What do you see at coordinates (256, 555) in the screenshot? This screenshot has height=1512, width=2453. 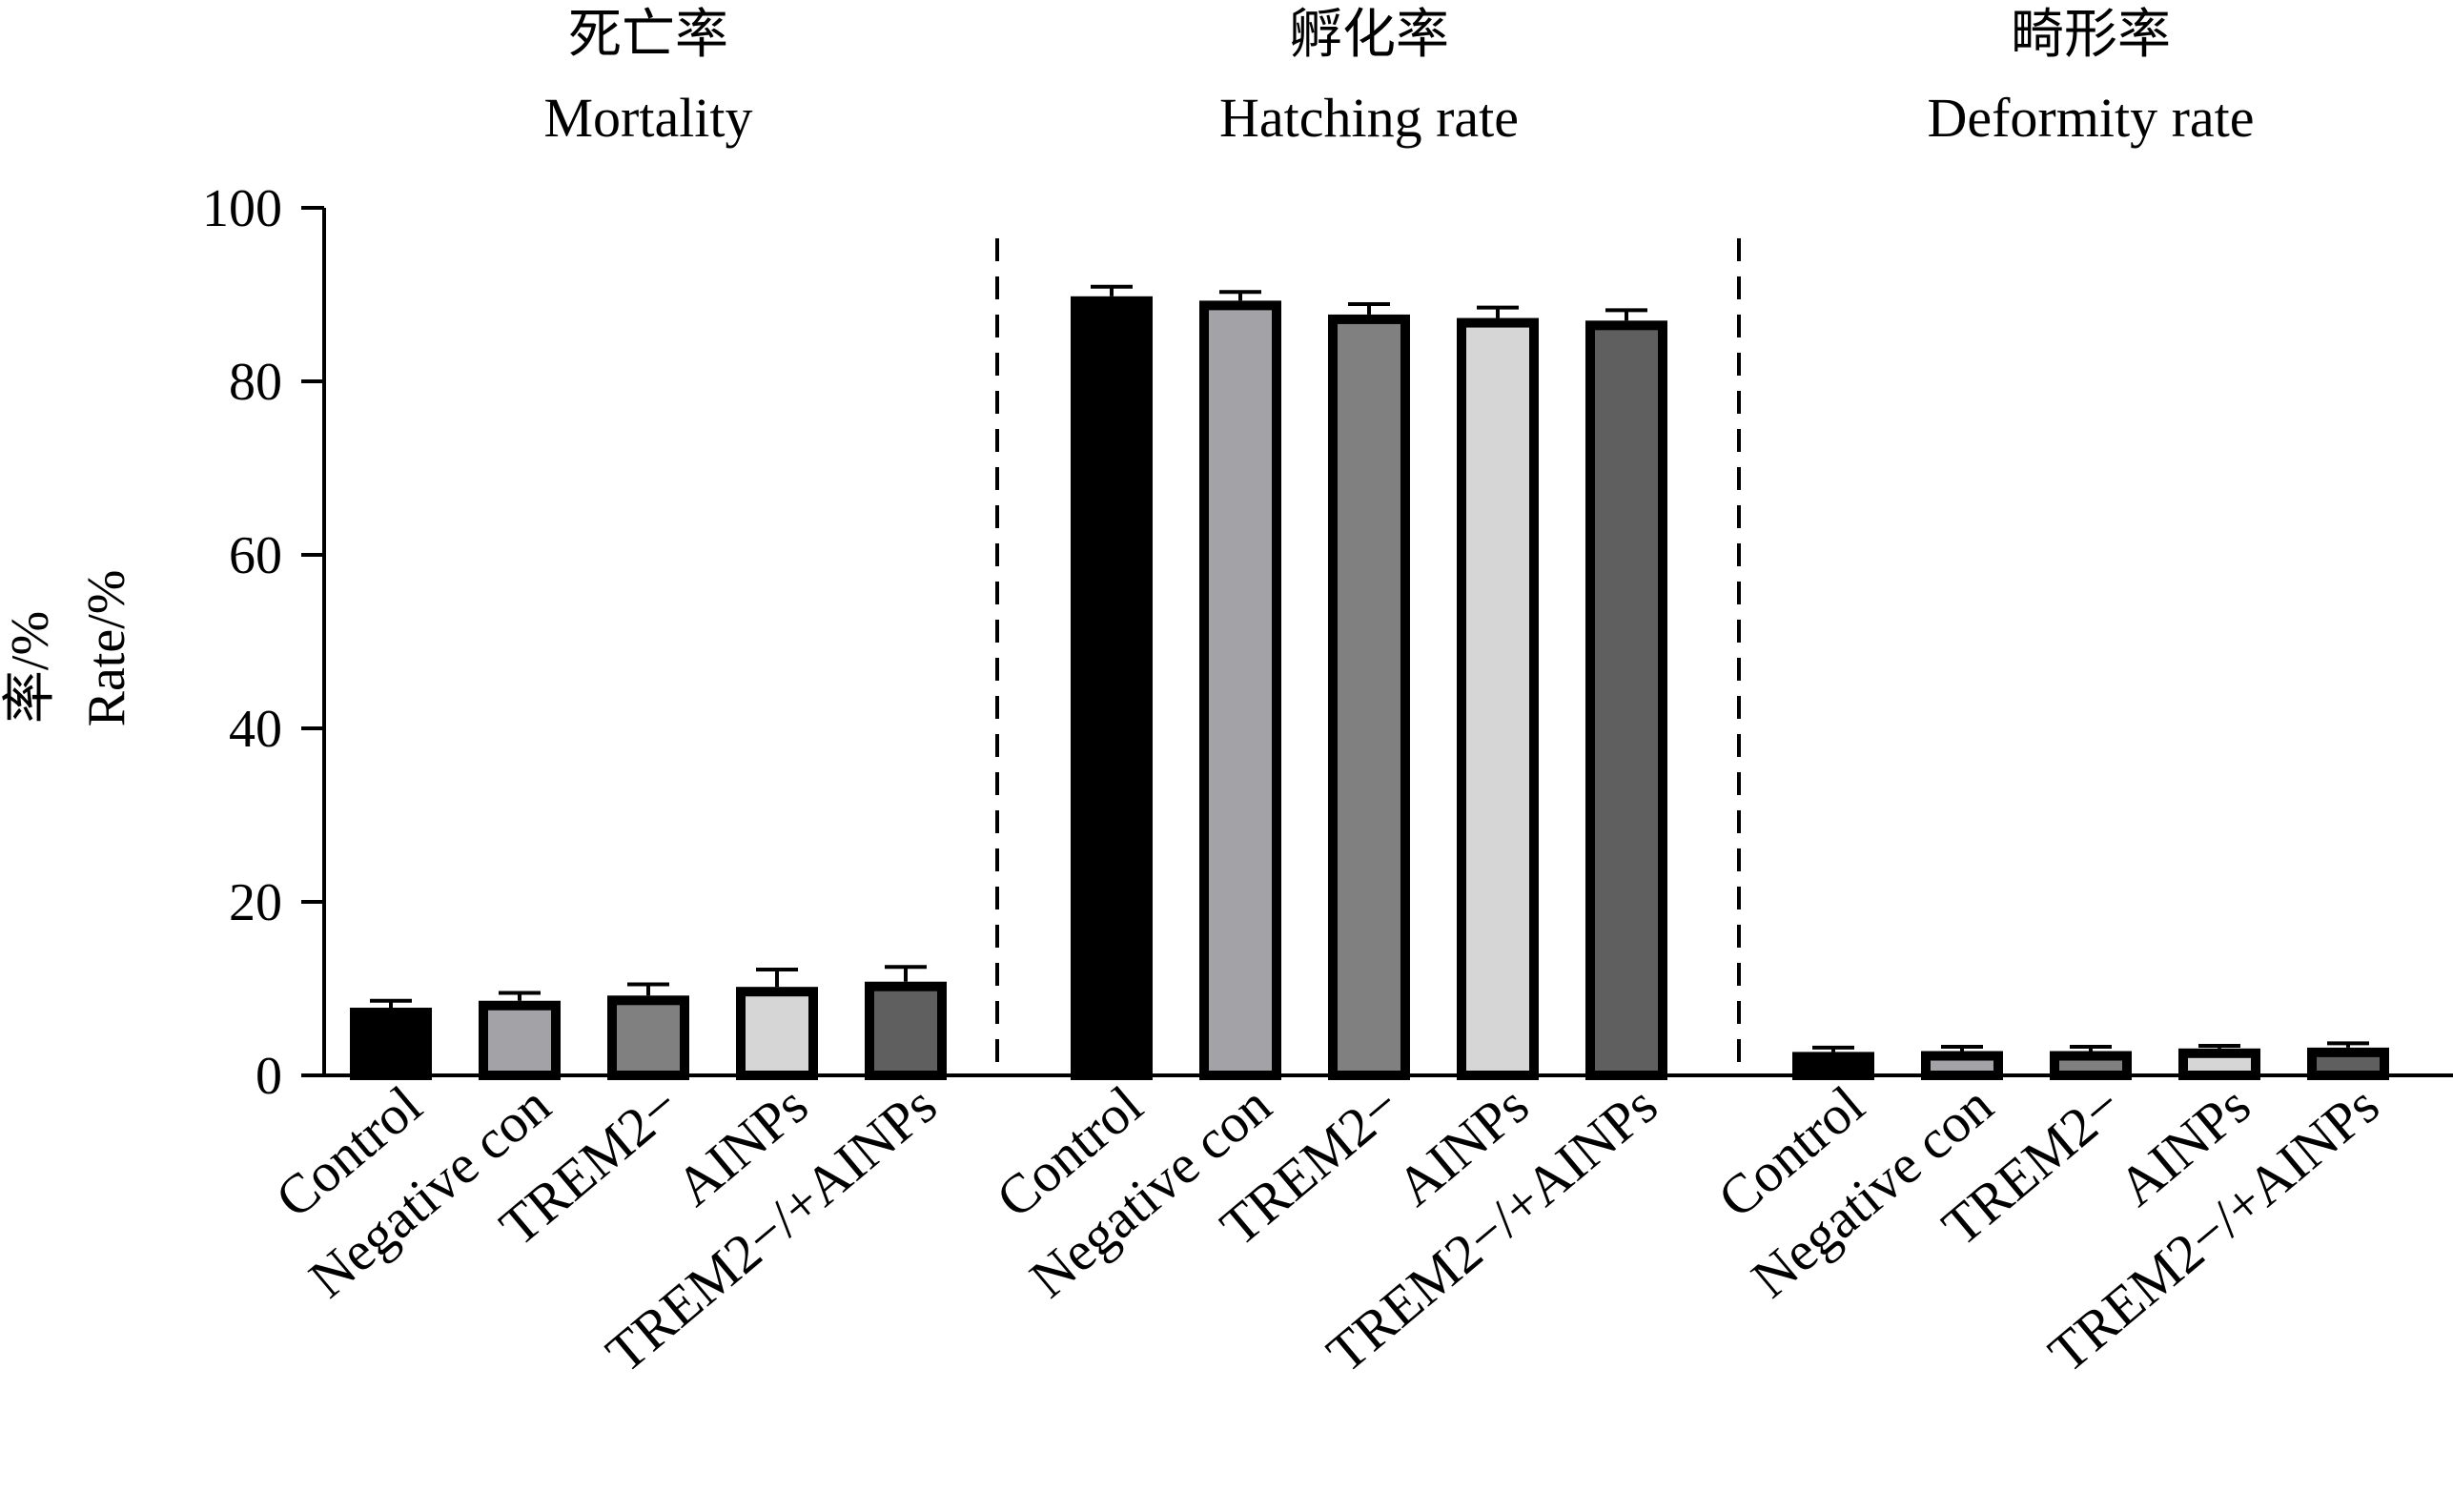 I see `y-tick-label: 60` at bounding box center [256, 555].